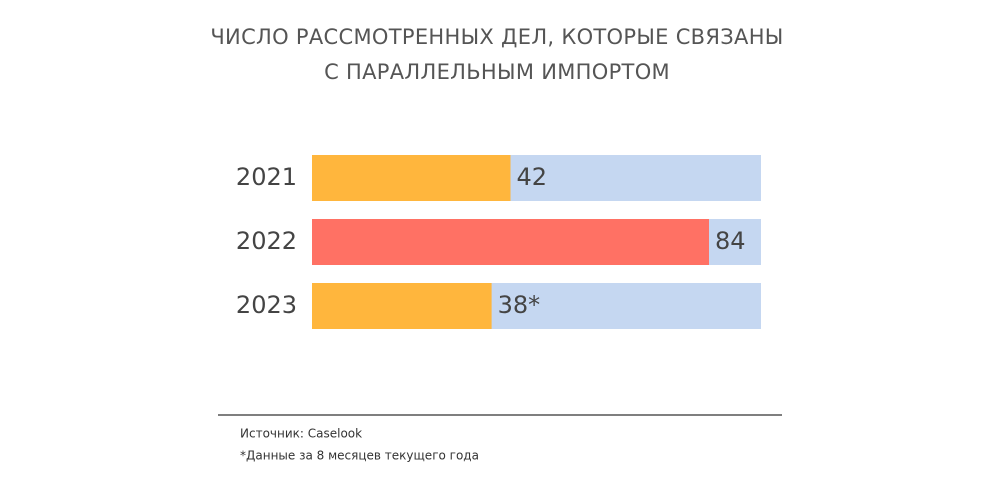  I want to click on value-label: 38*, so click(519, 305).